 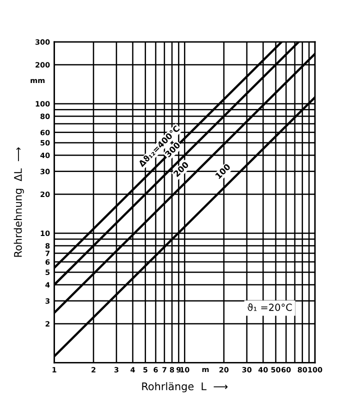 What do you see at coordinates (19, 202) in the screenshot?
I see `y-axis-title: Rohrdehnung ΔL ⟶` at bounding box center [19, 202].